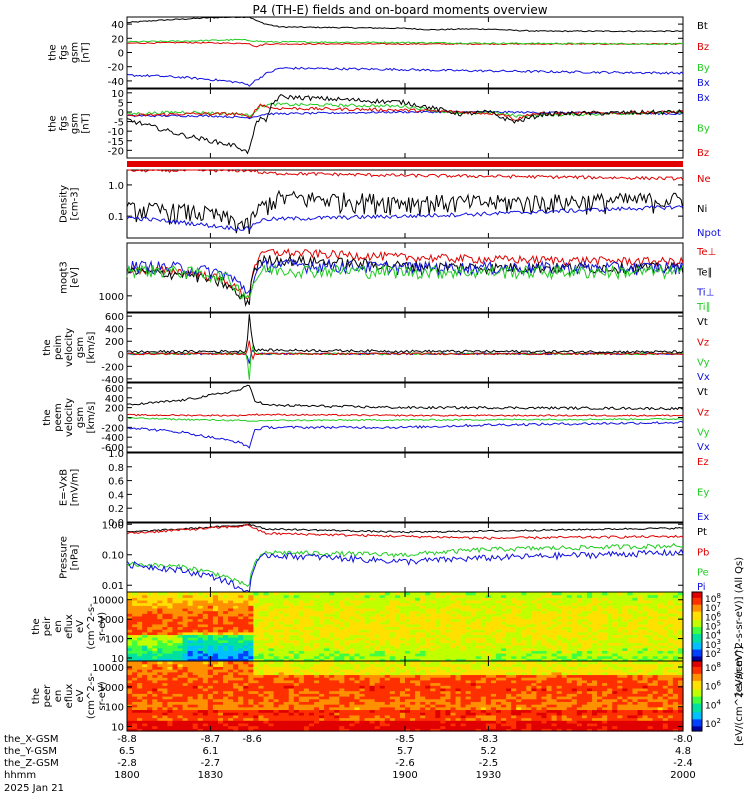  Describe the element at coordinates (116, 142) in the screenshot. I see `y-tick-label: -15` at that location.